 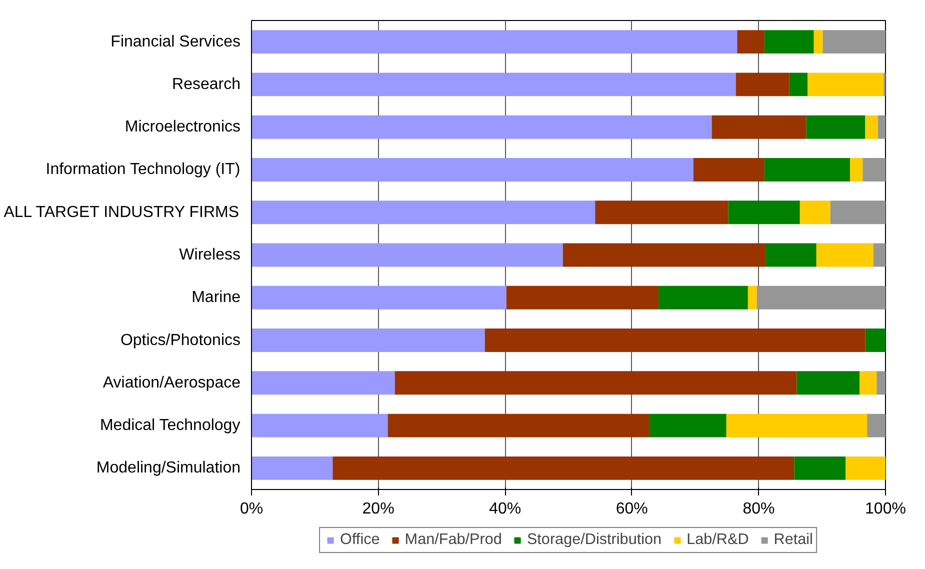 I want to click on legend-label: Office, so click(x=360, y=540).